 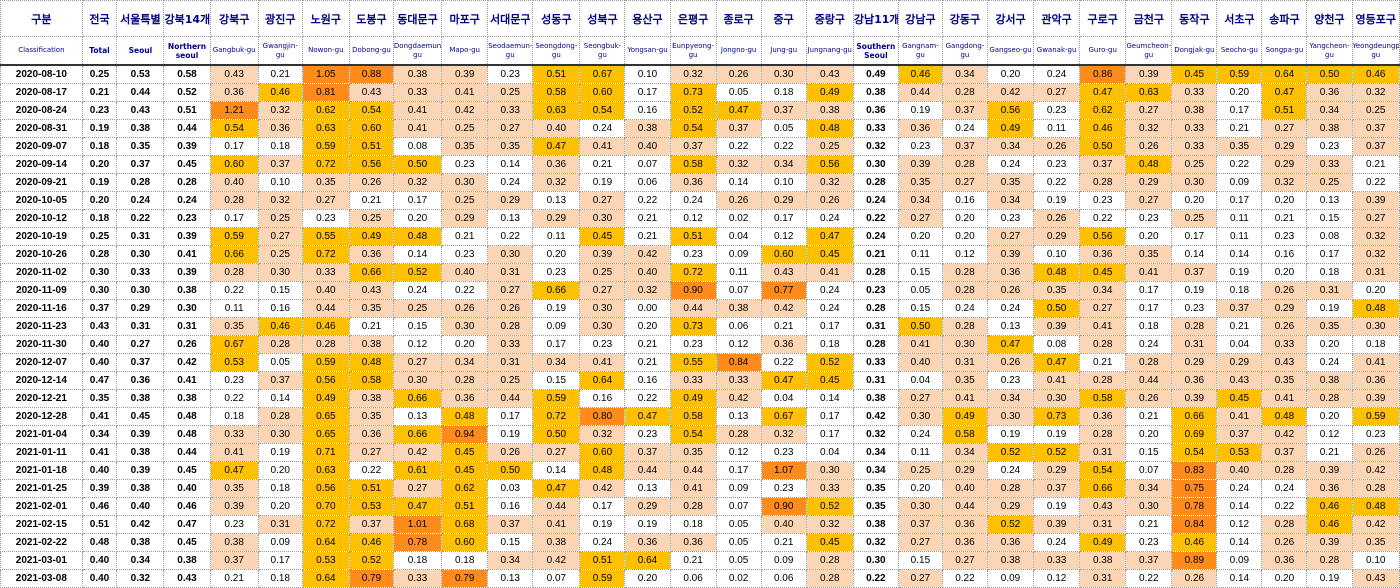 What do you see at coordinates (783, 182) in the screenshot?
I see `value-cell: 0.10` at bounding box center [783, 182].